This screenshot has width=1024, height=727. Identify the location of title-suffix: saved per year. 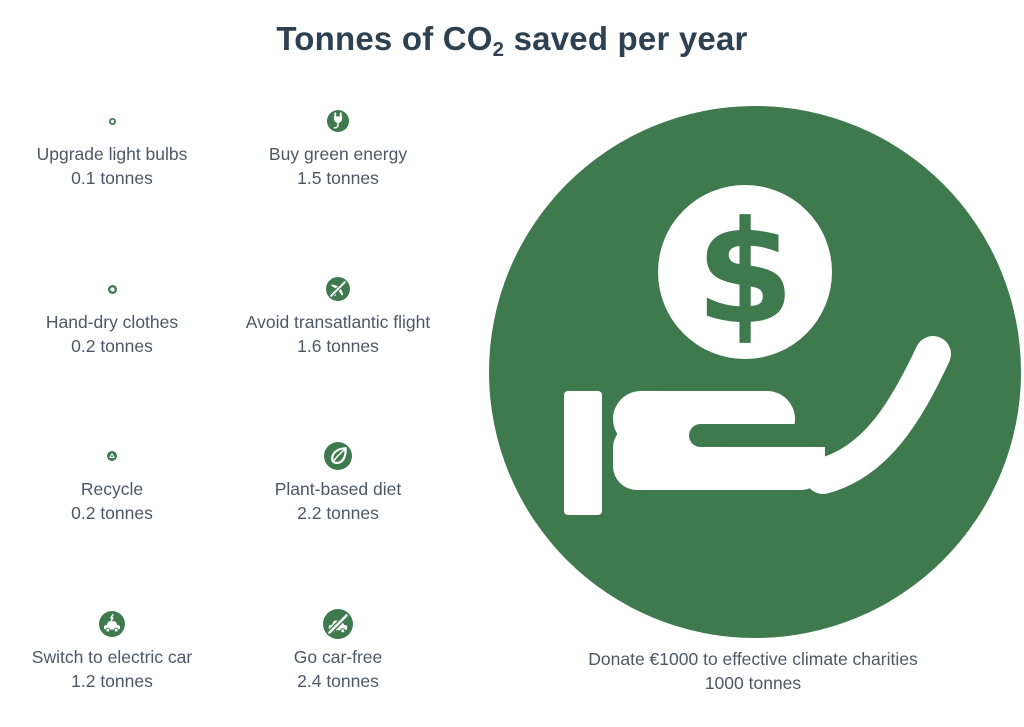
(626, 38).